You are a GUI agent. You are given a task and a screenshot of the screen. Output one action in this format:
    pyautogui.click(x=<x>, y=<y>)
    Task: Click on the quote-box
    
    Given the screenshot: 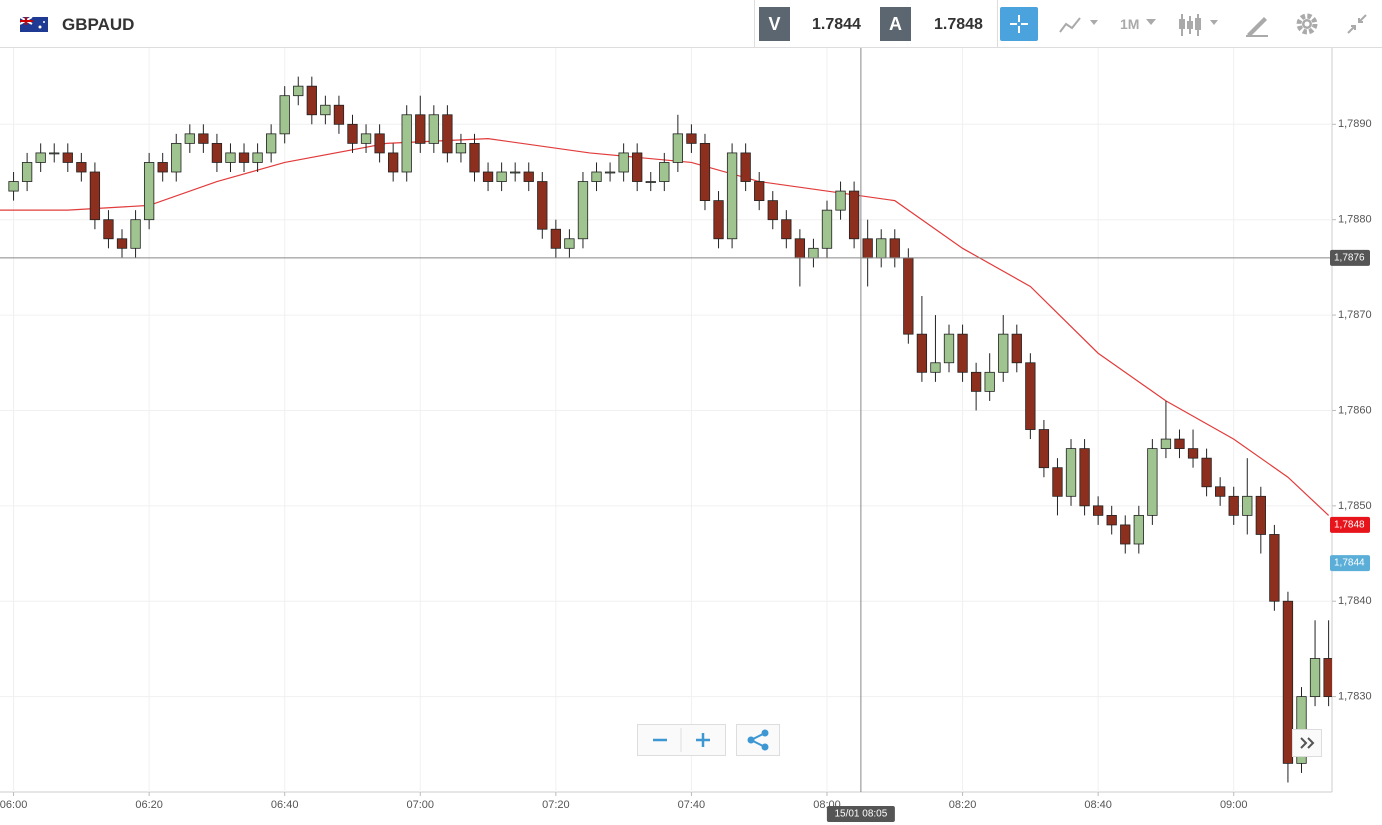 What is the action you would take?
    pyautogui.click(x=876, y=24)
    